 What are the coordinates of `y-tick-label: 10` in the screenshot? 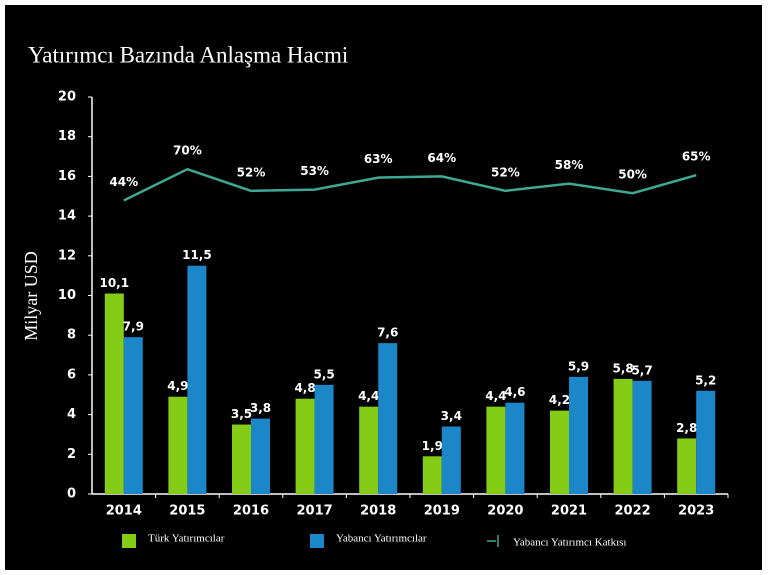 It's located at (67, 295).